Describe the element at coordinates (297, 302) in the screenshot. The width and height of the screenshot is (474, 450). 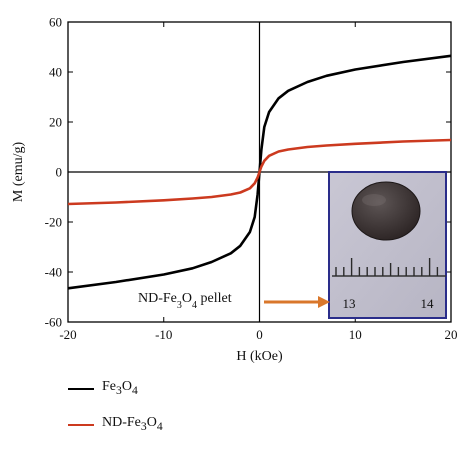
I see `annotation-arrow` at that location.